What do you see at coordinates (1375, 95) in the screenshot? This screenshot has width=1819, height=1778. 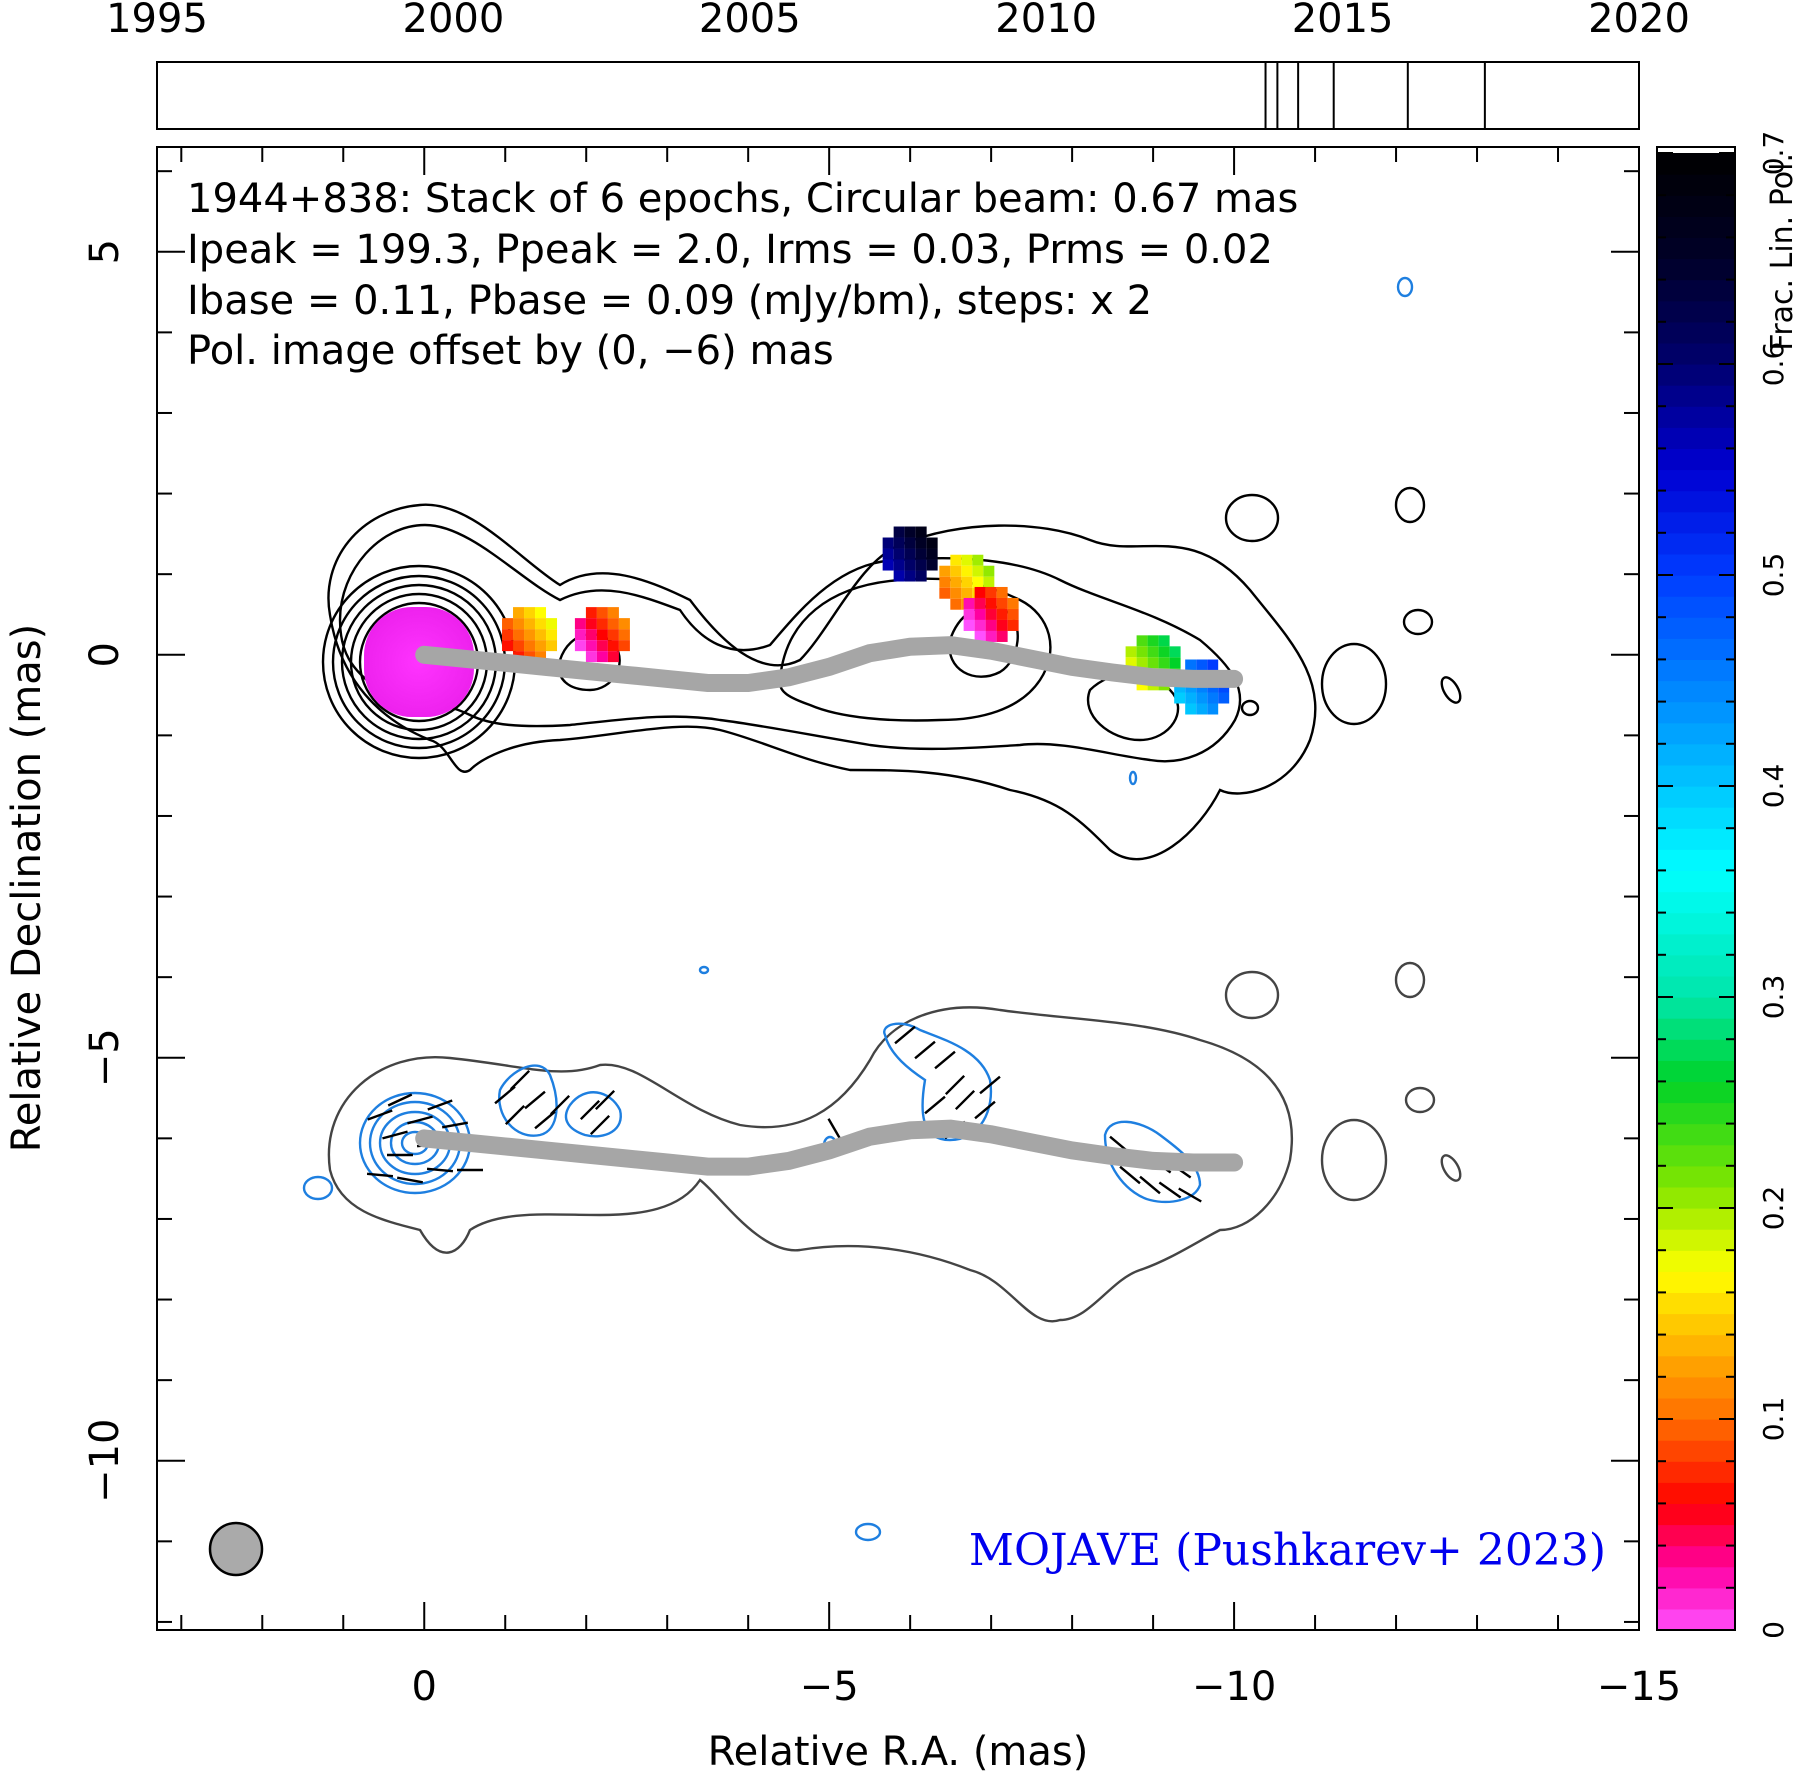 I see `epoch-markers` at bounding box center [1375, 95].